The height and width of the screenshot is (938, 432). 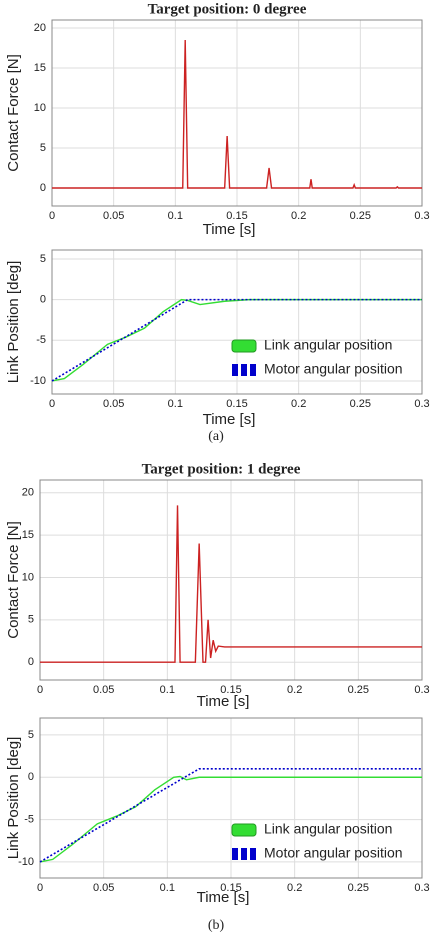 What do you see at coordinates (216, 925) in the screenshot?
I see `caption: (b)` at bounding box center [216, 925].